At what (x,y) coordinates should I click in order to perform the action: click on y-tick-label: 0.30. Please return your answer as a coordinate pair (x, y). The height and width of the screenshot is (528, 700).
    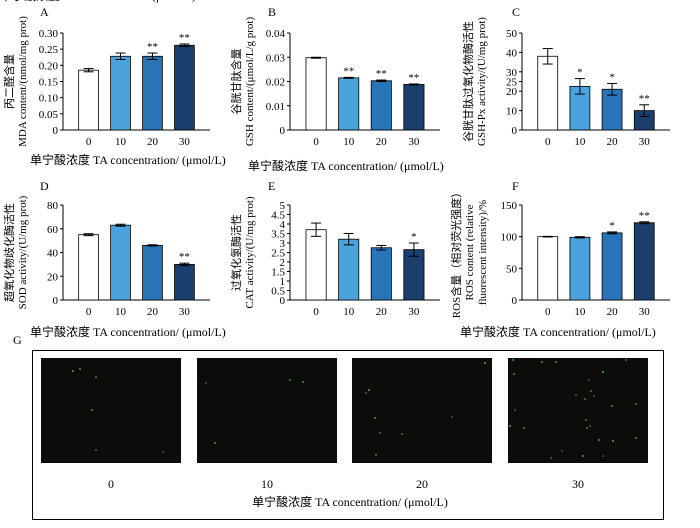
    Looking at the image, I should click on (49, 34).